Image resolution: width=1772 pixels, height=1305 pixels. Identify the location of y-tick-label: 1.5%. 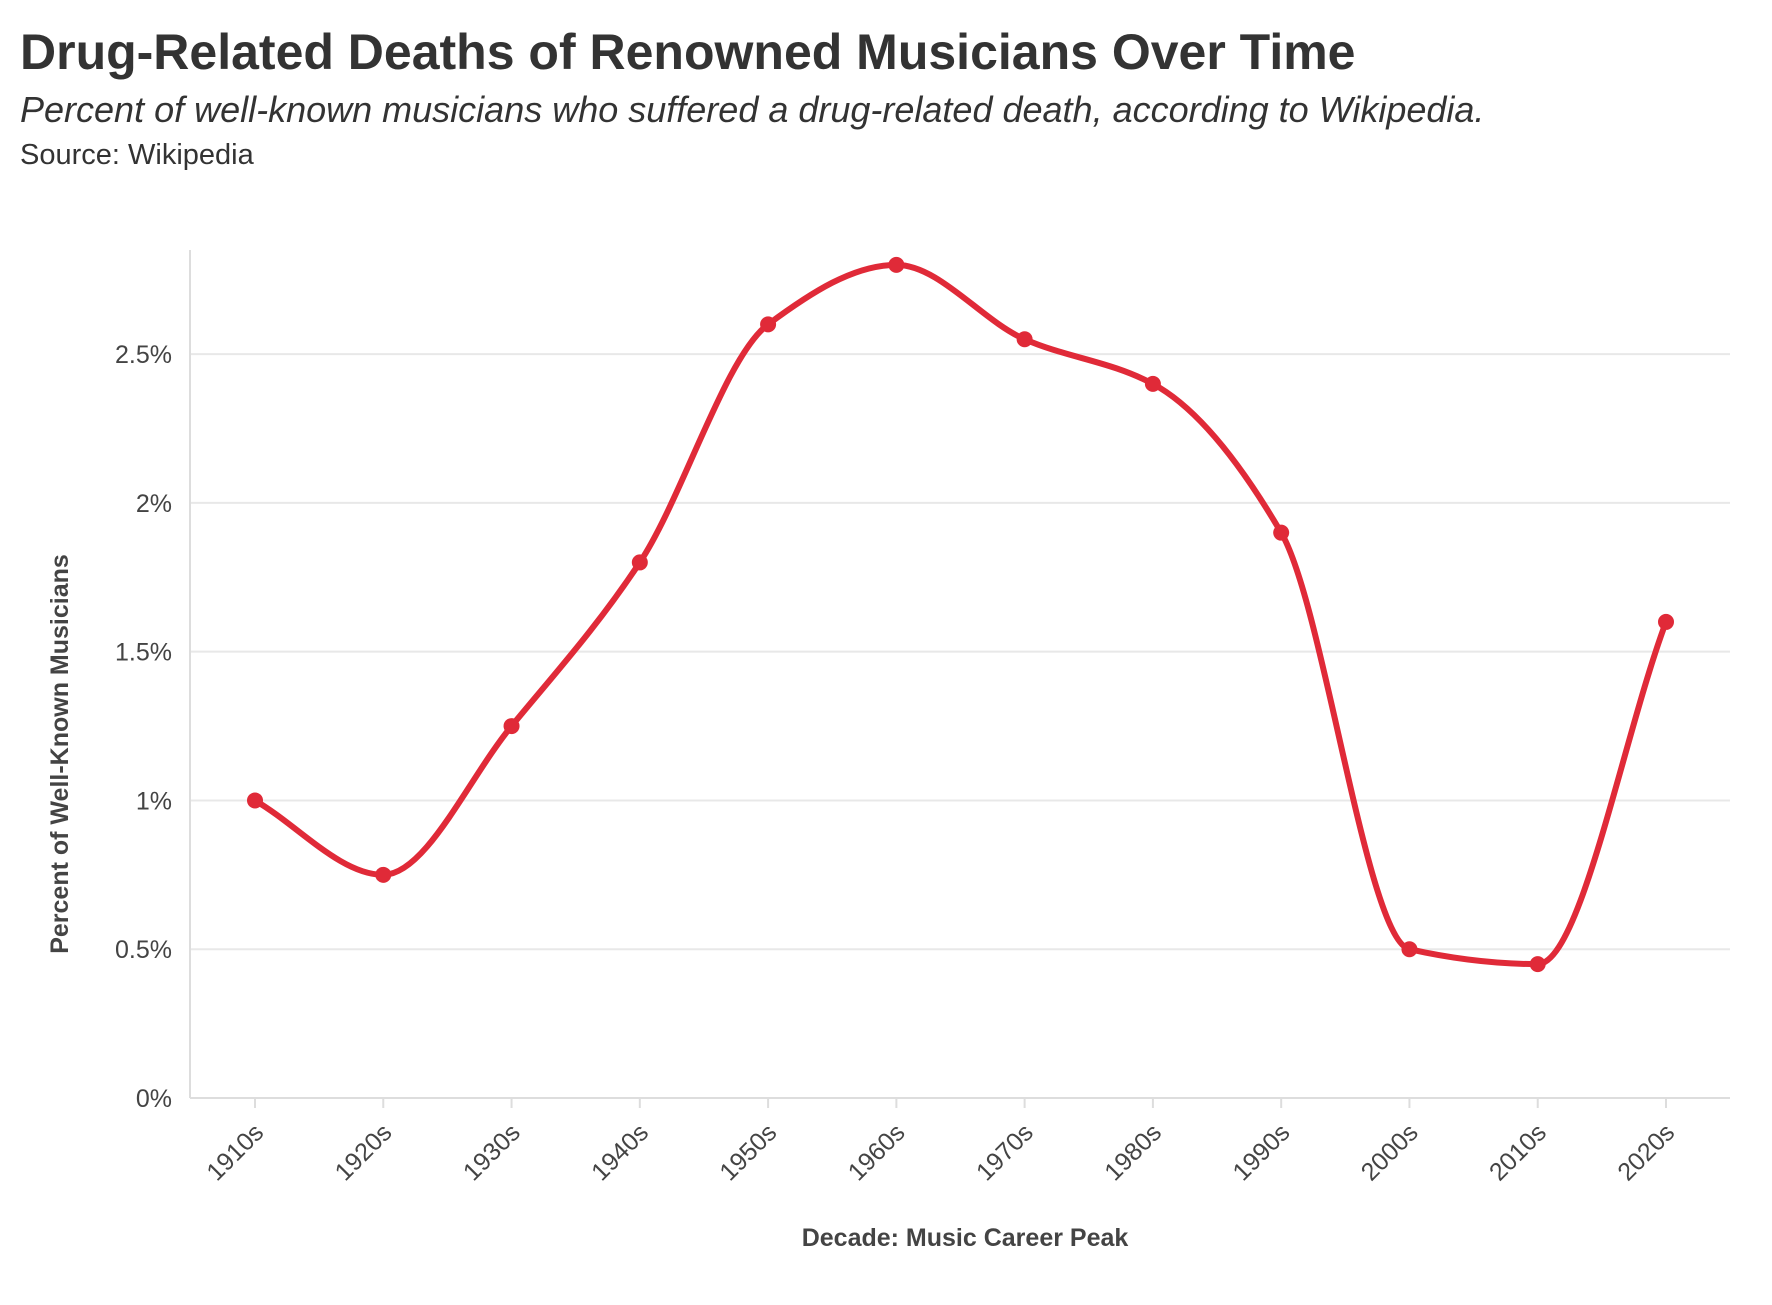
(143, 653).